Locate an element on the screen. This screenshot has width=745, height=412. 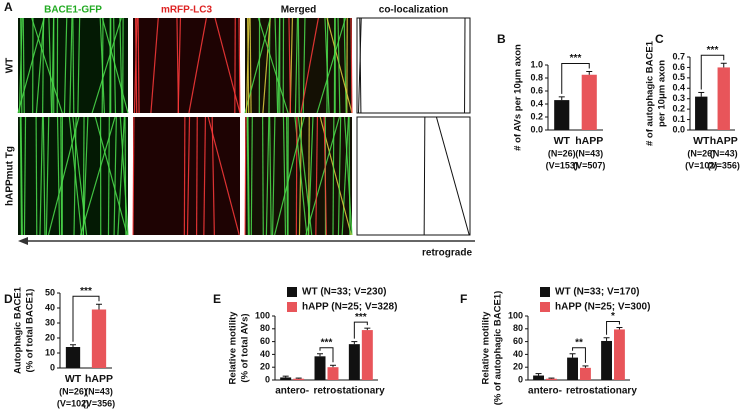
y-axis-label: Relative motility is located at coordinates (486, 348).